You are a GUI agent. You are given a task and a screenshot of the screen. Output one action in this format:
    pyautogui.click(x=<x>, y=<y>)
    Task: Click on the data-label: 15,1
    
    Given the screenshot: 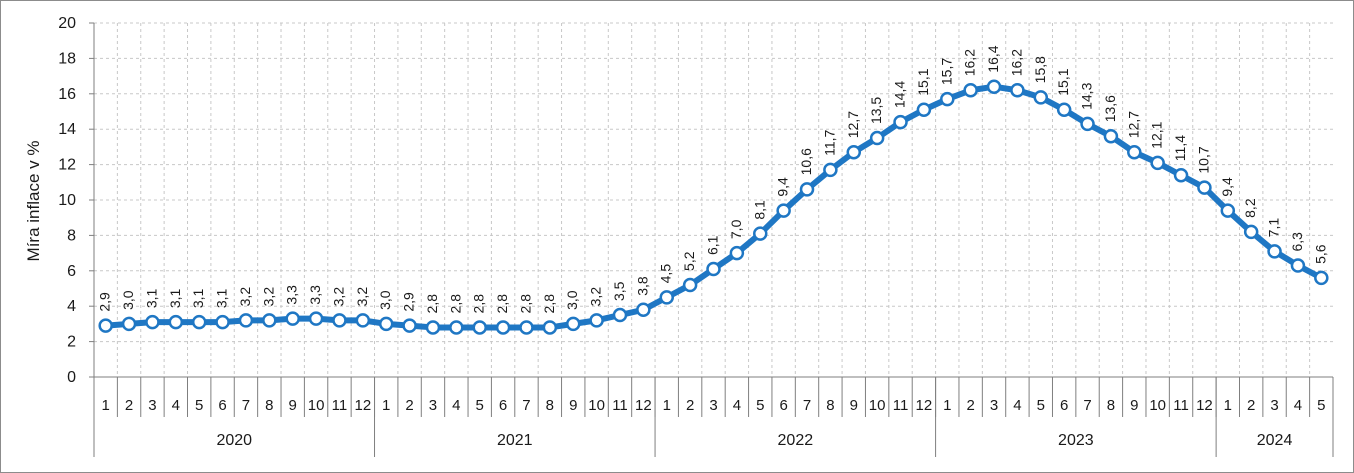 What is the action you would take?
    pyautogui.click(x=923, y=81)
    